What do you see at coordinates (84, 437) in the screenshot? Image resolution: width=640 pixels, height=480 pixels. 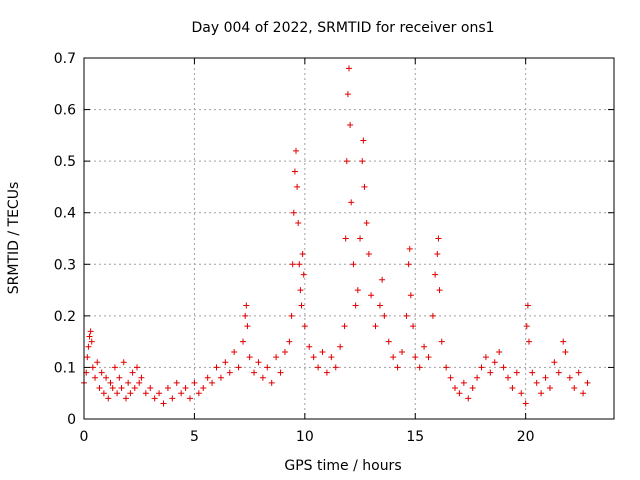 I see `x-tick-label: 0` at bounding box center [84, 437].